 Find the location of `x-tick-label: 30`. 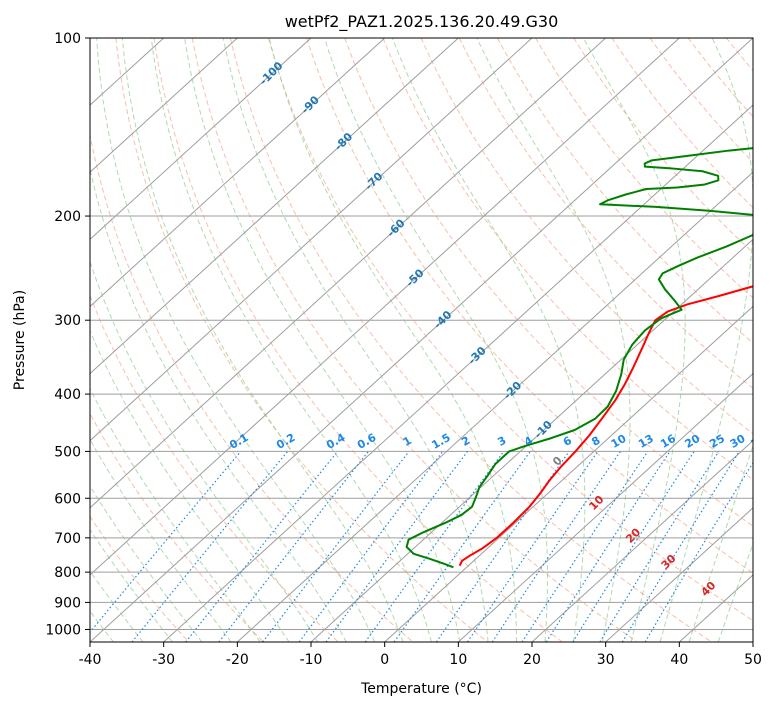

x-tick-label: 30 is located at coordinates (606, 660).